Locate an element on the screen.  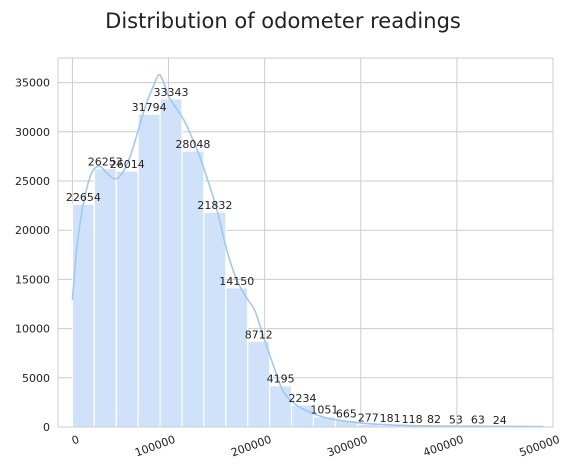
bar-value-label: 665 is located at coordinates (346, 413).